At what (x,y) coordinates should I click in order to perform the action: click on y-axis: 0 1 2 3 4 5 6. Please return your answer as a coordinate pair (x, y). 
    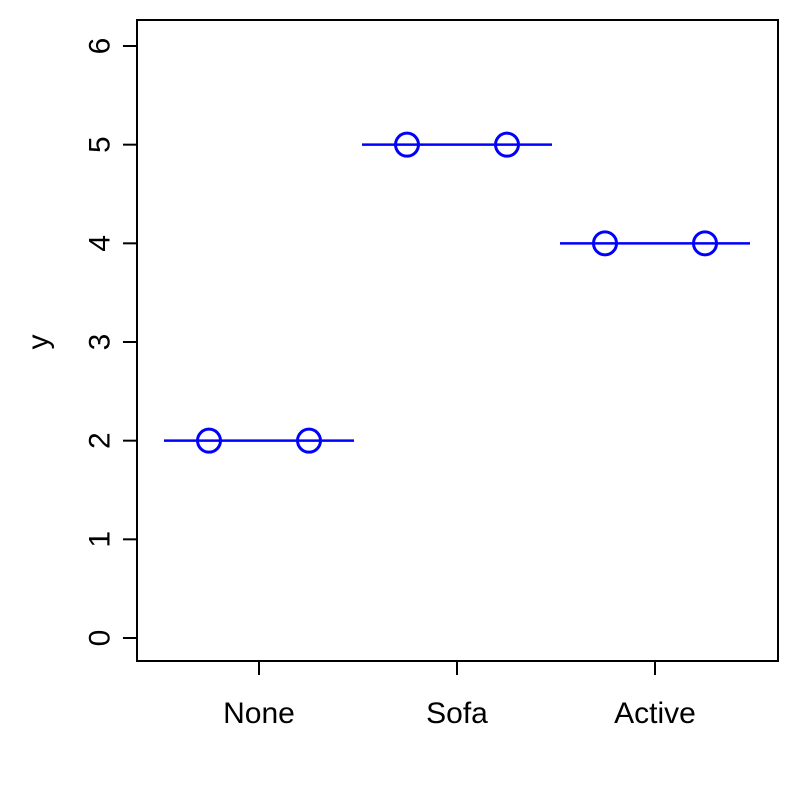
    Looking at the image, I should click on (110, 342).